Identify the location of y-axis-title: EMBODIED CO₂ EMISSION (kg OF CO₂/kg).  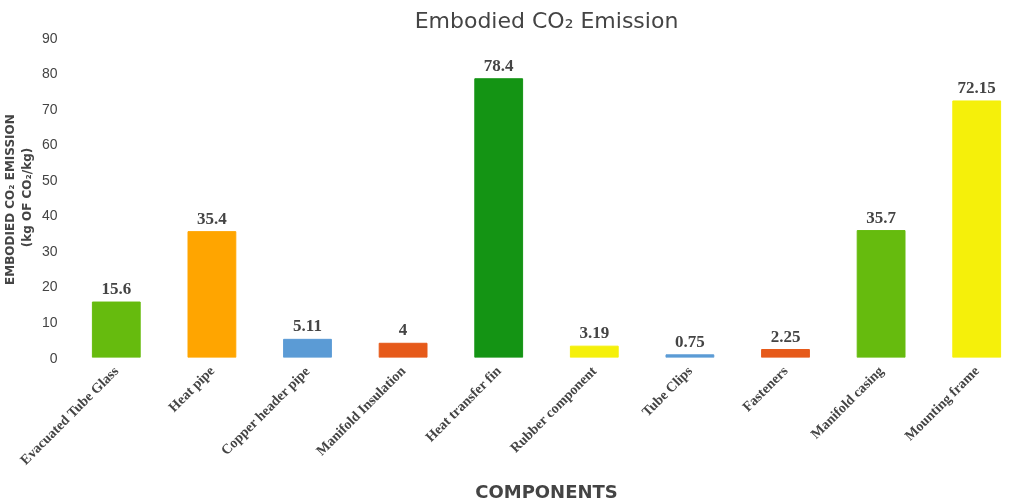
(18, 199).